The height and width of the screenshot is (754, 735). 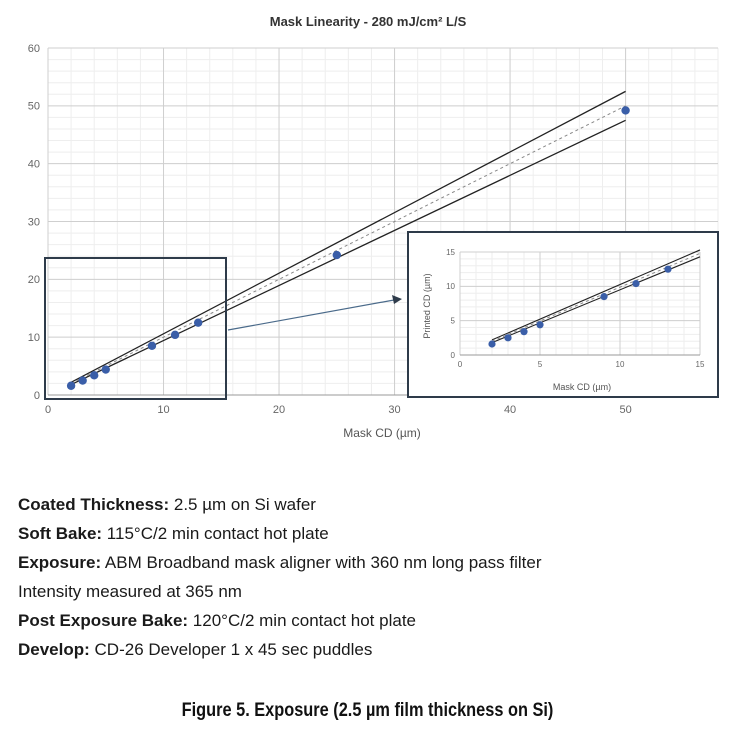 I want to click on inset-x-tick-label: 15, so click(x=700, y=364).